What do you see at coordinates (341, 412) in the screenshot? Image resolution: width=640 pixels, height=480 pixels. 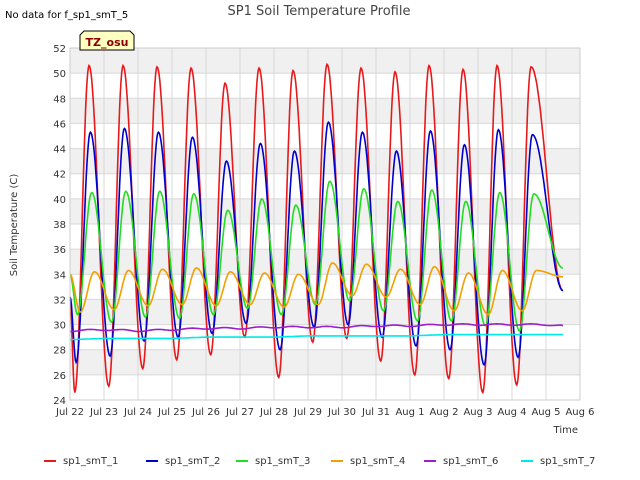 I see `x-tick-label: Jul 30` at bounding box center [341, 412].